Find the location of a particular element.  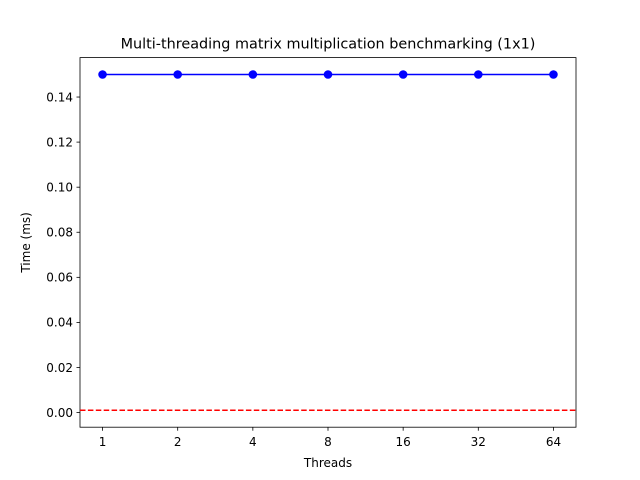

y-tick-label: 0.12 is located at coordinates (59, 142).